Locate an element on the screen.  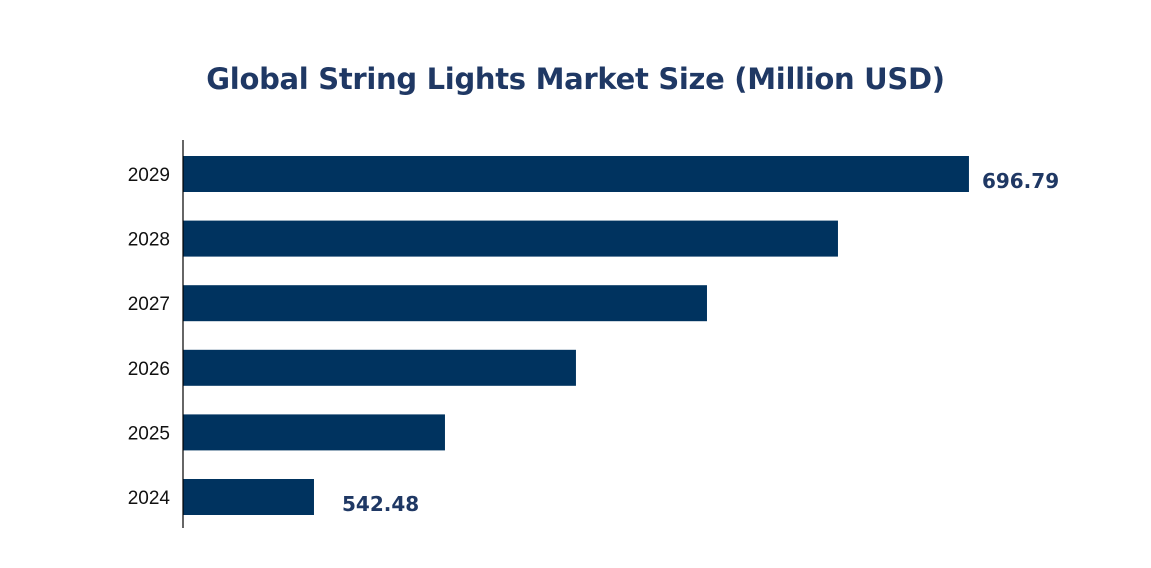
y-tick-label-2025: 2025 is located at coordinates (149, 433).